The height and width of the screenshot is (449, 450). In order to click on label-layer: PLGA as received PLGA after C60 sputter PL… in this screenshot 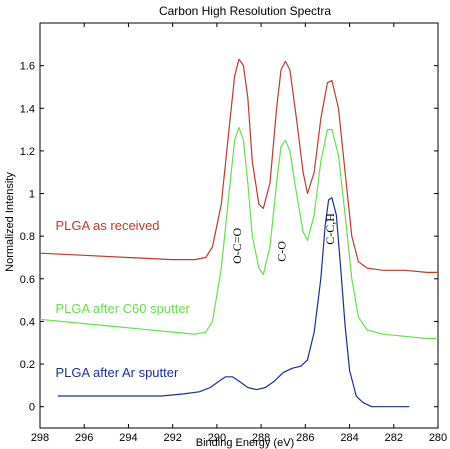, I will do `click(122, 299)`.